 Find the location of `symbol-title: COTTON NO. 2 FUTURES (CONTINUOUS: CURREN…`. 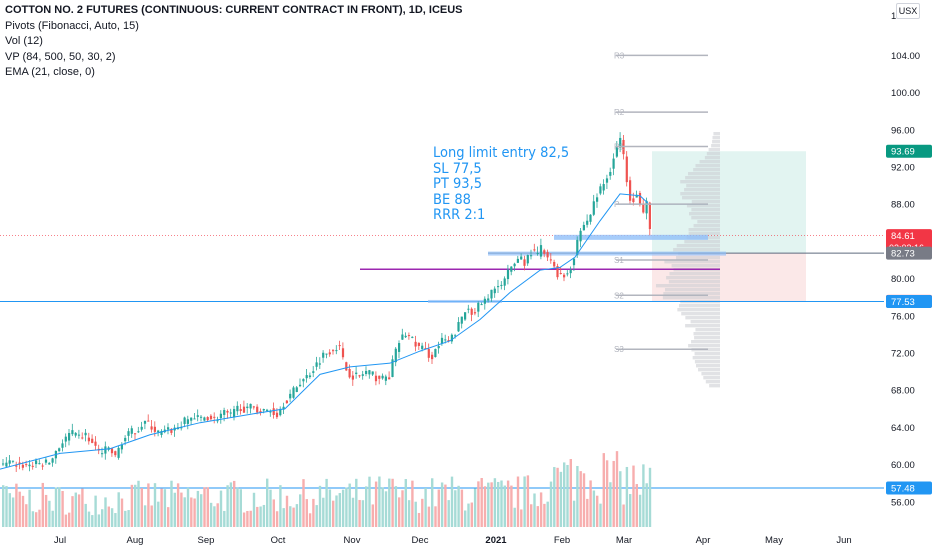

symbol-title: COTTON NO. 2 FUTURES (CONTINUOUS: CURREN… is located at coordinates (234, 10).